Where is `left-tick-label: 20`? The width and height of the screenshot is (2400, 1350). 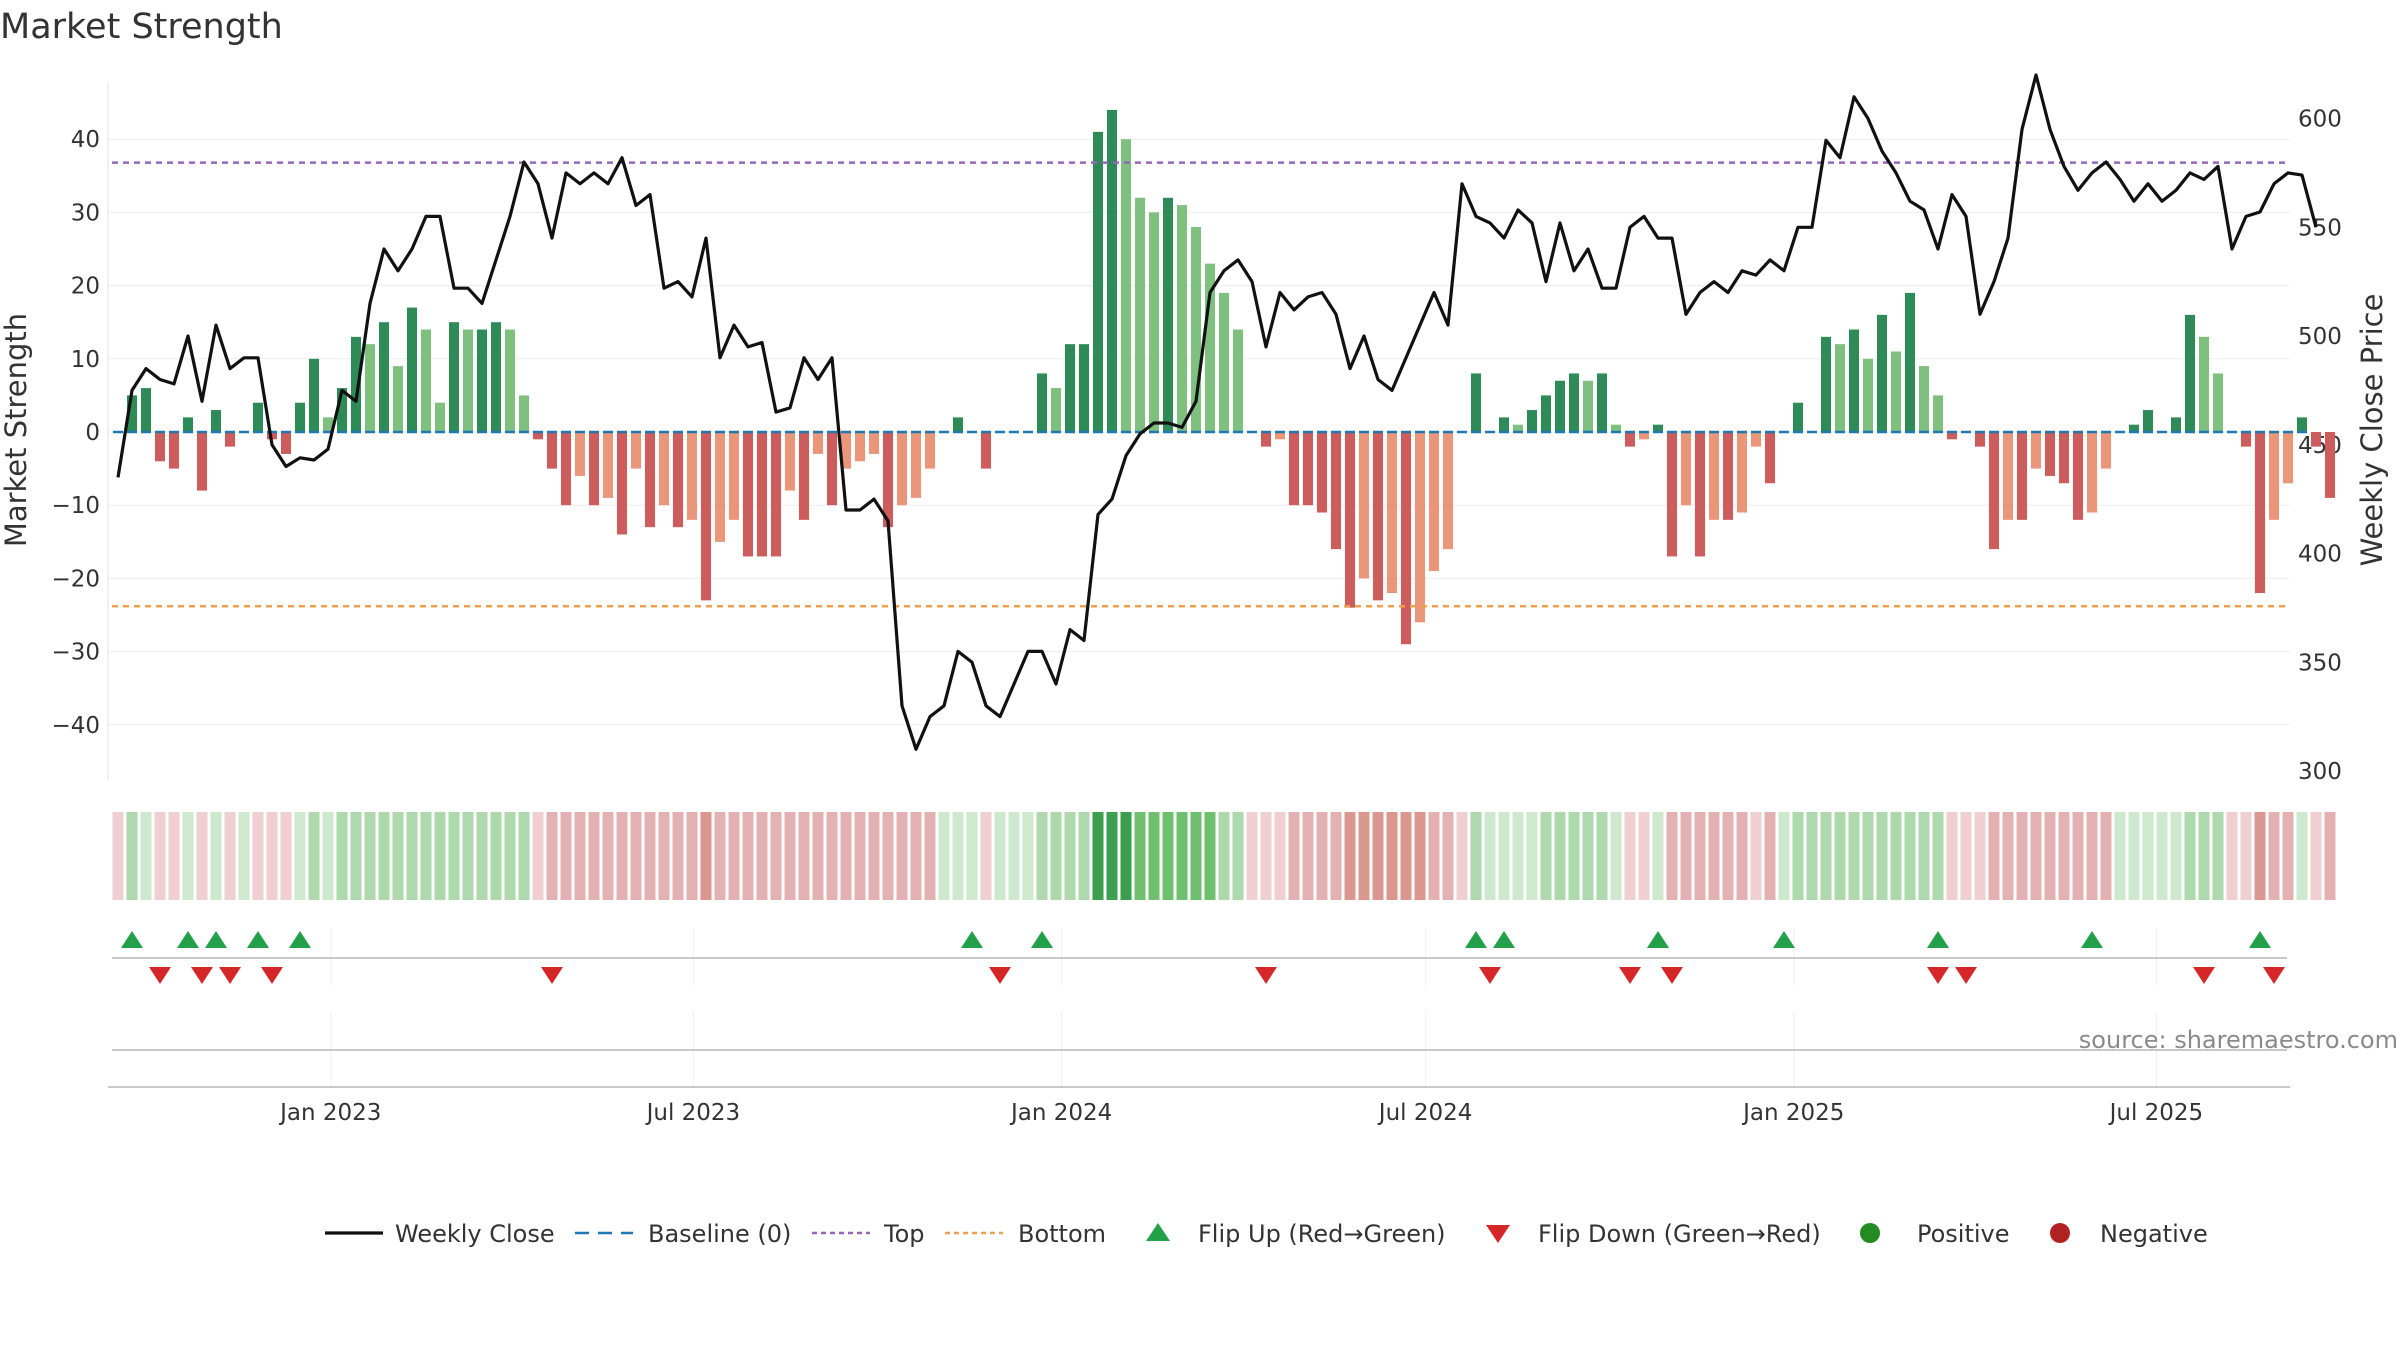 left-tick-label: 20 is located at coordinates (85, 287).